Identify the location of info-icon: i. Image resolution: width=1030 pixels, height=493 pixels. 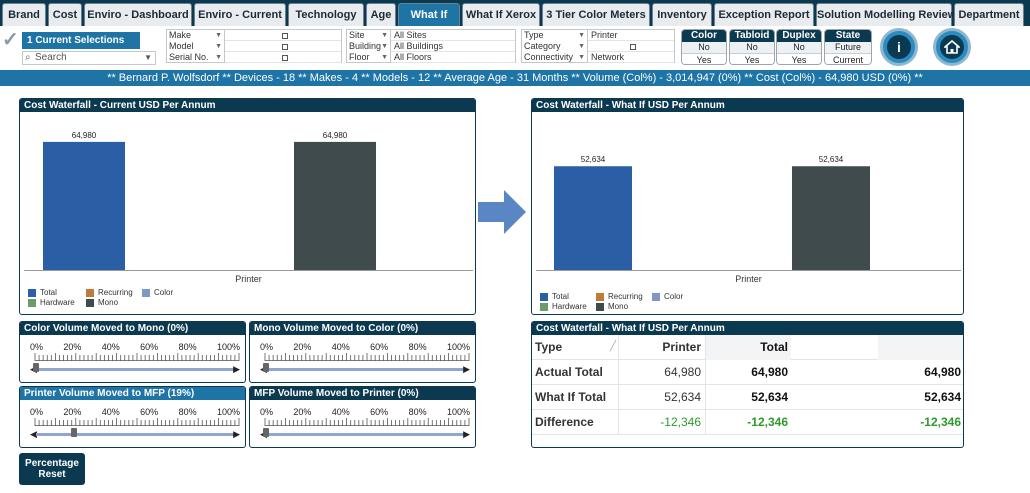
(899, 47).